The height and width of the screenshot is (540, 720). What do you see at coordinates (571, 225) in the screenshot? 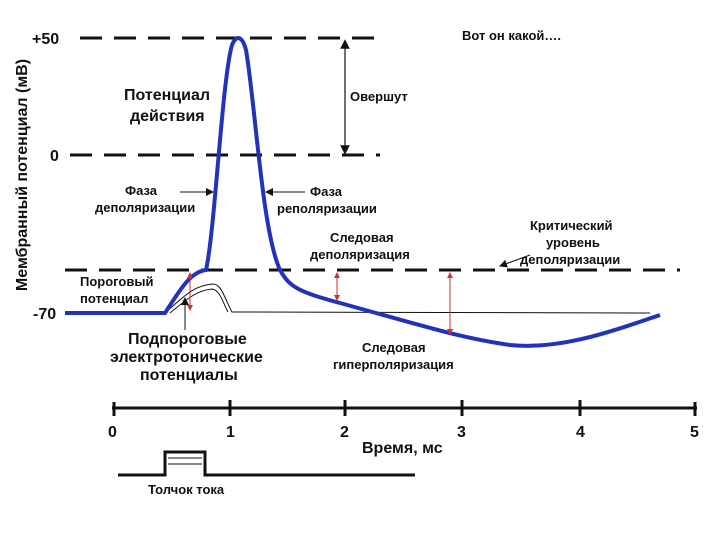
I see `label: Критический` at bounding box center [571, 225].